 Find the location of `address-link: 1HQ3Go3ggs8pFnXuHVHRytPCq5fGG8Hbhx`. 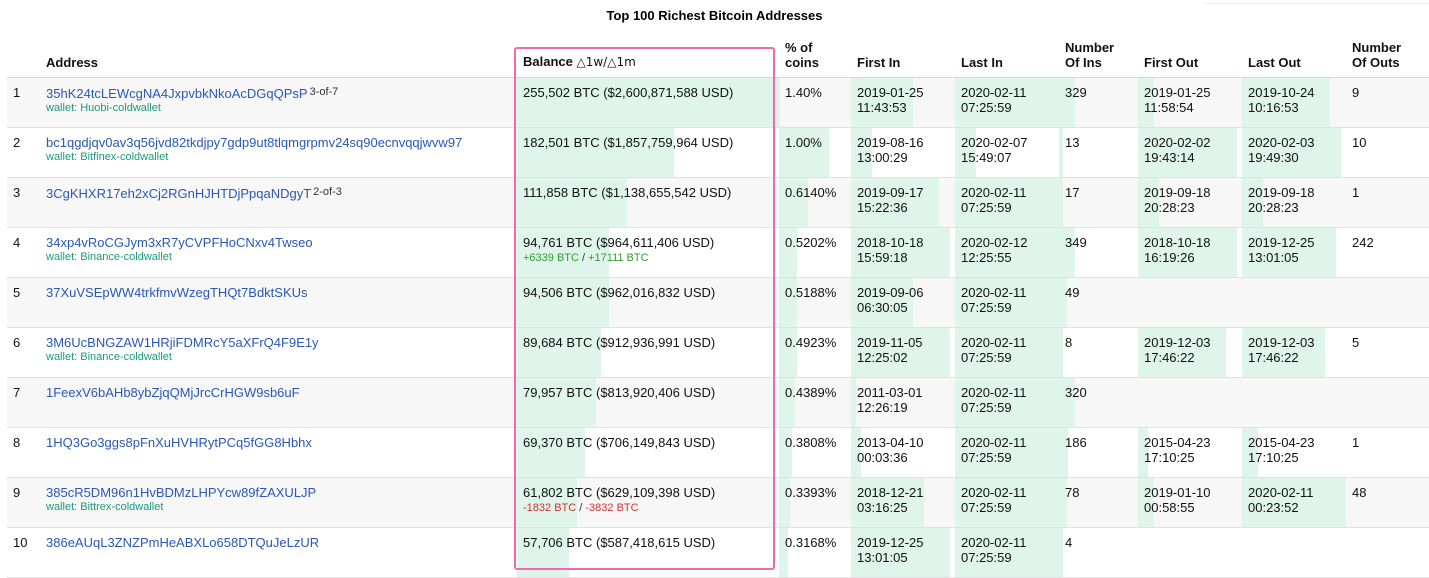

address-link: 1HQ3Go3ggs8pFnXuHVHRytPCq5fGG8Hbhx is located at coordinates (179, 442).